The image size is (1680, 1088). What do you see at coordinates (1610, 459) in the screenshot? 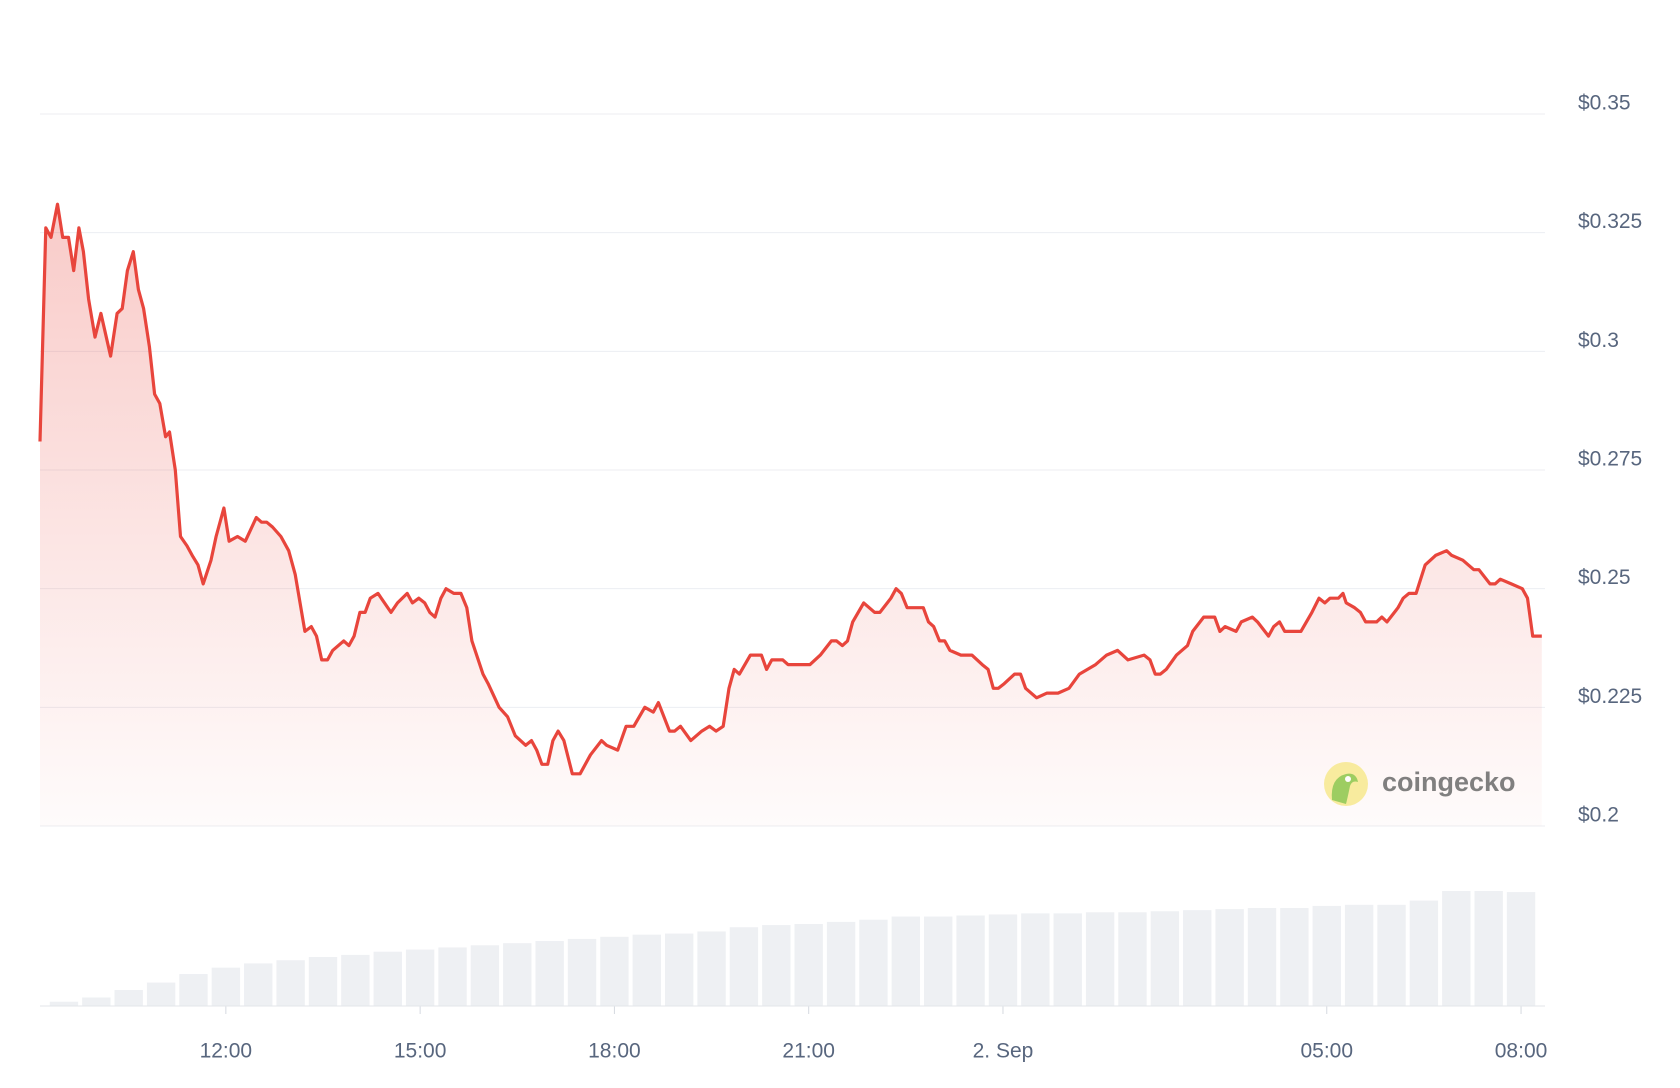
I see `y-tick-label: $0.275` at bounding box center [1610, 459].